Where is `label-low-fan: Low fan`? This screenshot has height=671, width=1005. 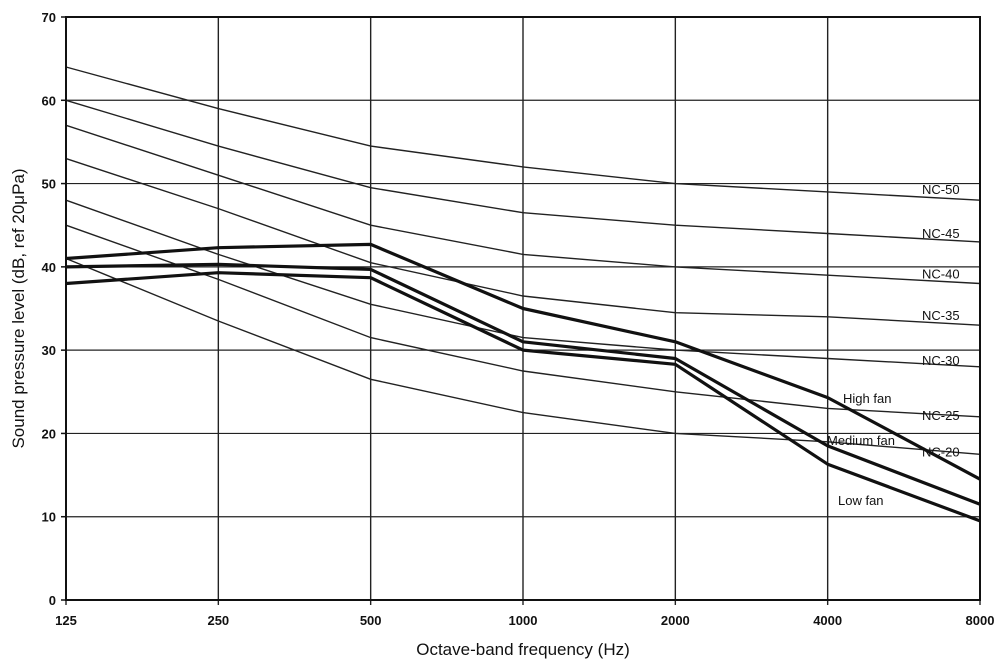
label-low-fan: Low fan is located at coordinates (861, 500).